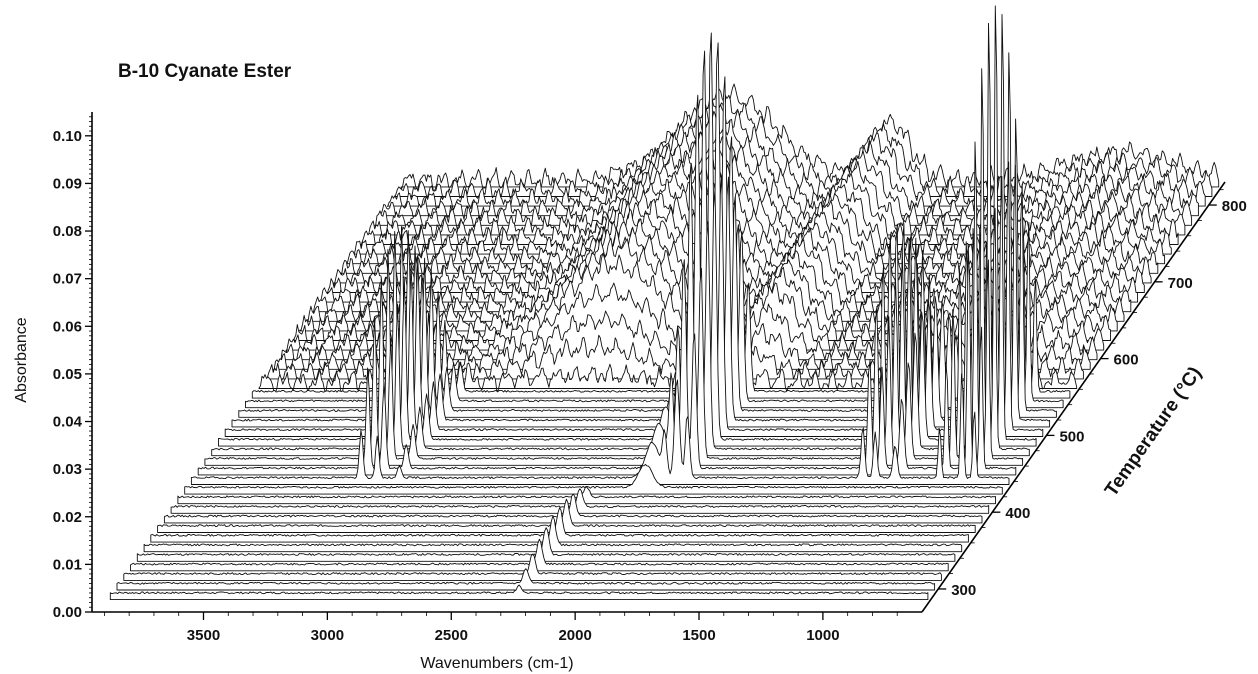 This screenshot has height=674, width=1258. What do you see at coordinates (963, 590) in the screenshot?
I see `z-tick-label: 300` at bounding box center [963, 590].